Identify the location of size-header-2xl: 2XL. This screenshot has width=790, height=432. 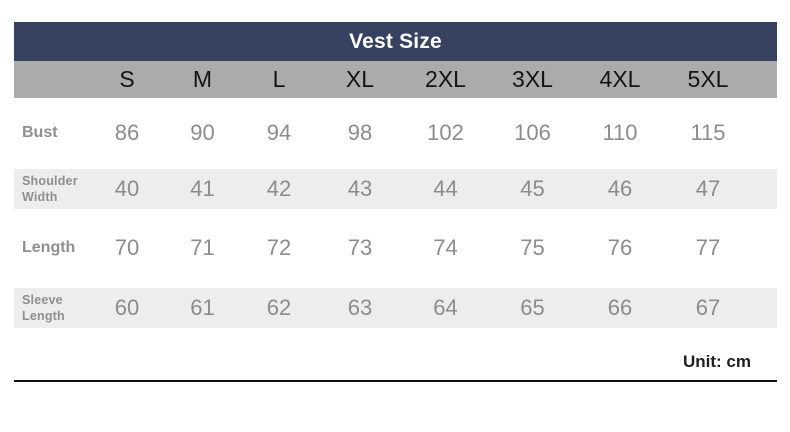
(445, 79).